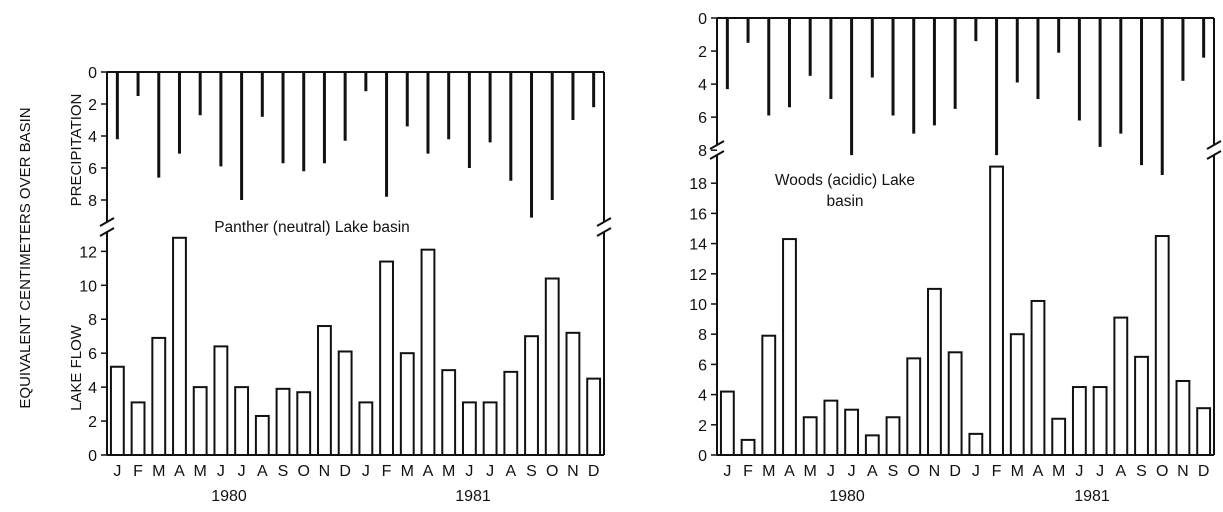  Describe the element at coordinates (76, 150) in the screenshot. I see `precip-axis-label: PRECIPITATION` at that location.